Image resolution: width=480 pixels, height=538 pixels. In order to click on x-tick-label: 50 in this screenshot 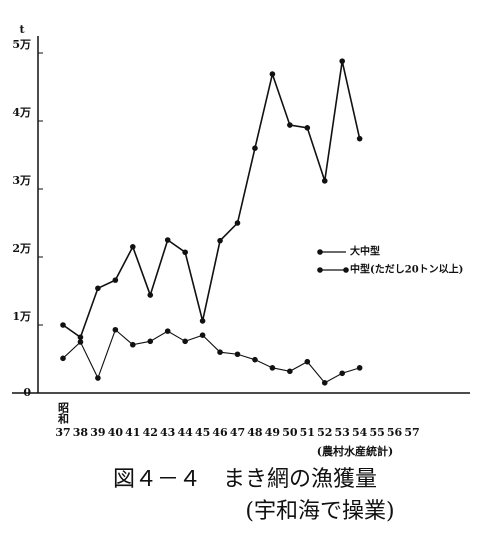, I will do `click(290, 432)`.